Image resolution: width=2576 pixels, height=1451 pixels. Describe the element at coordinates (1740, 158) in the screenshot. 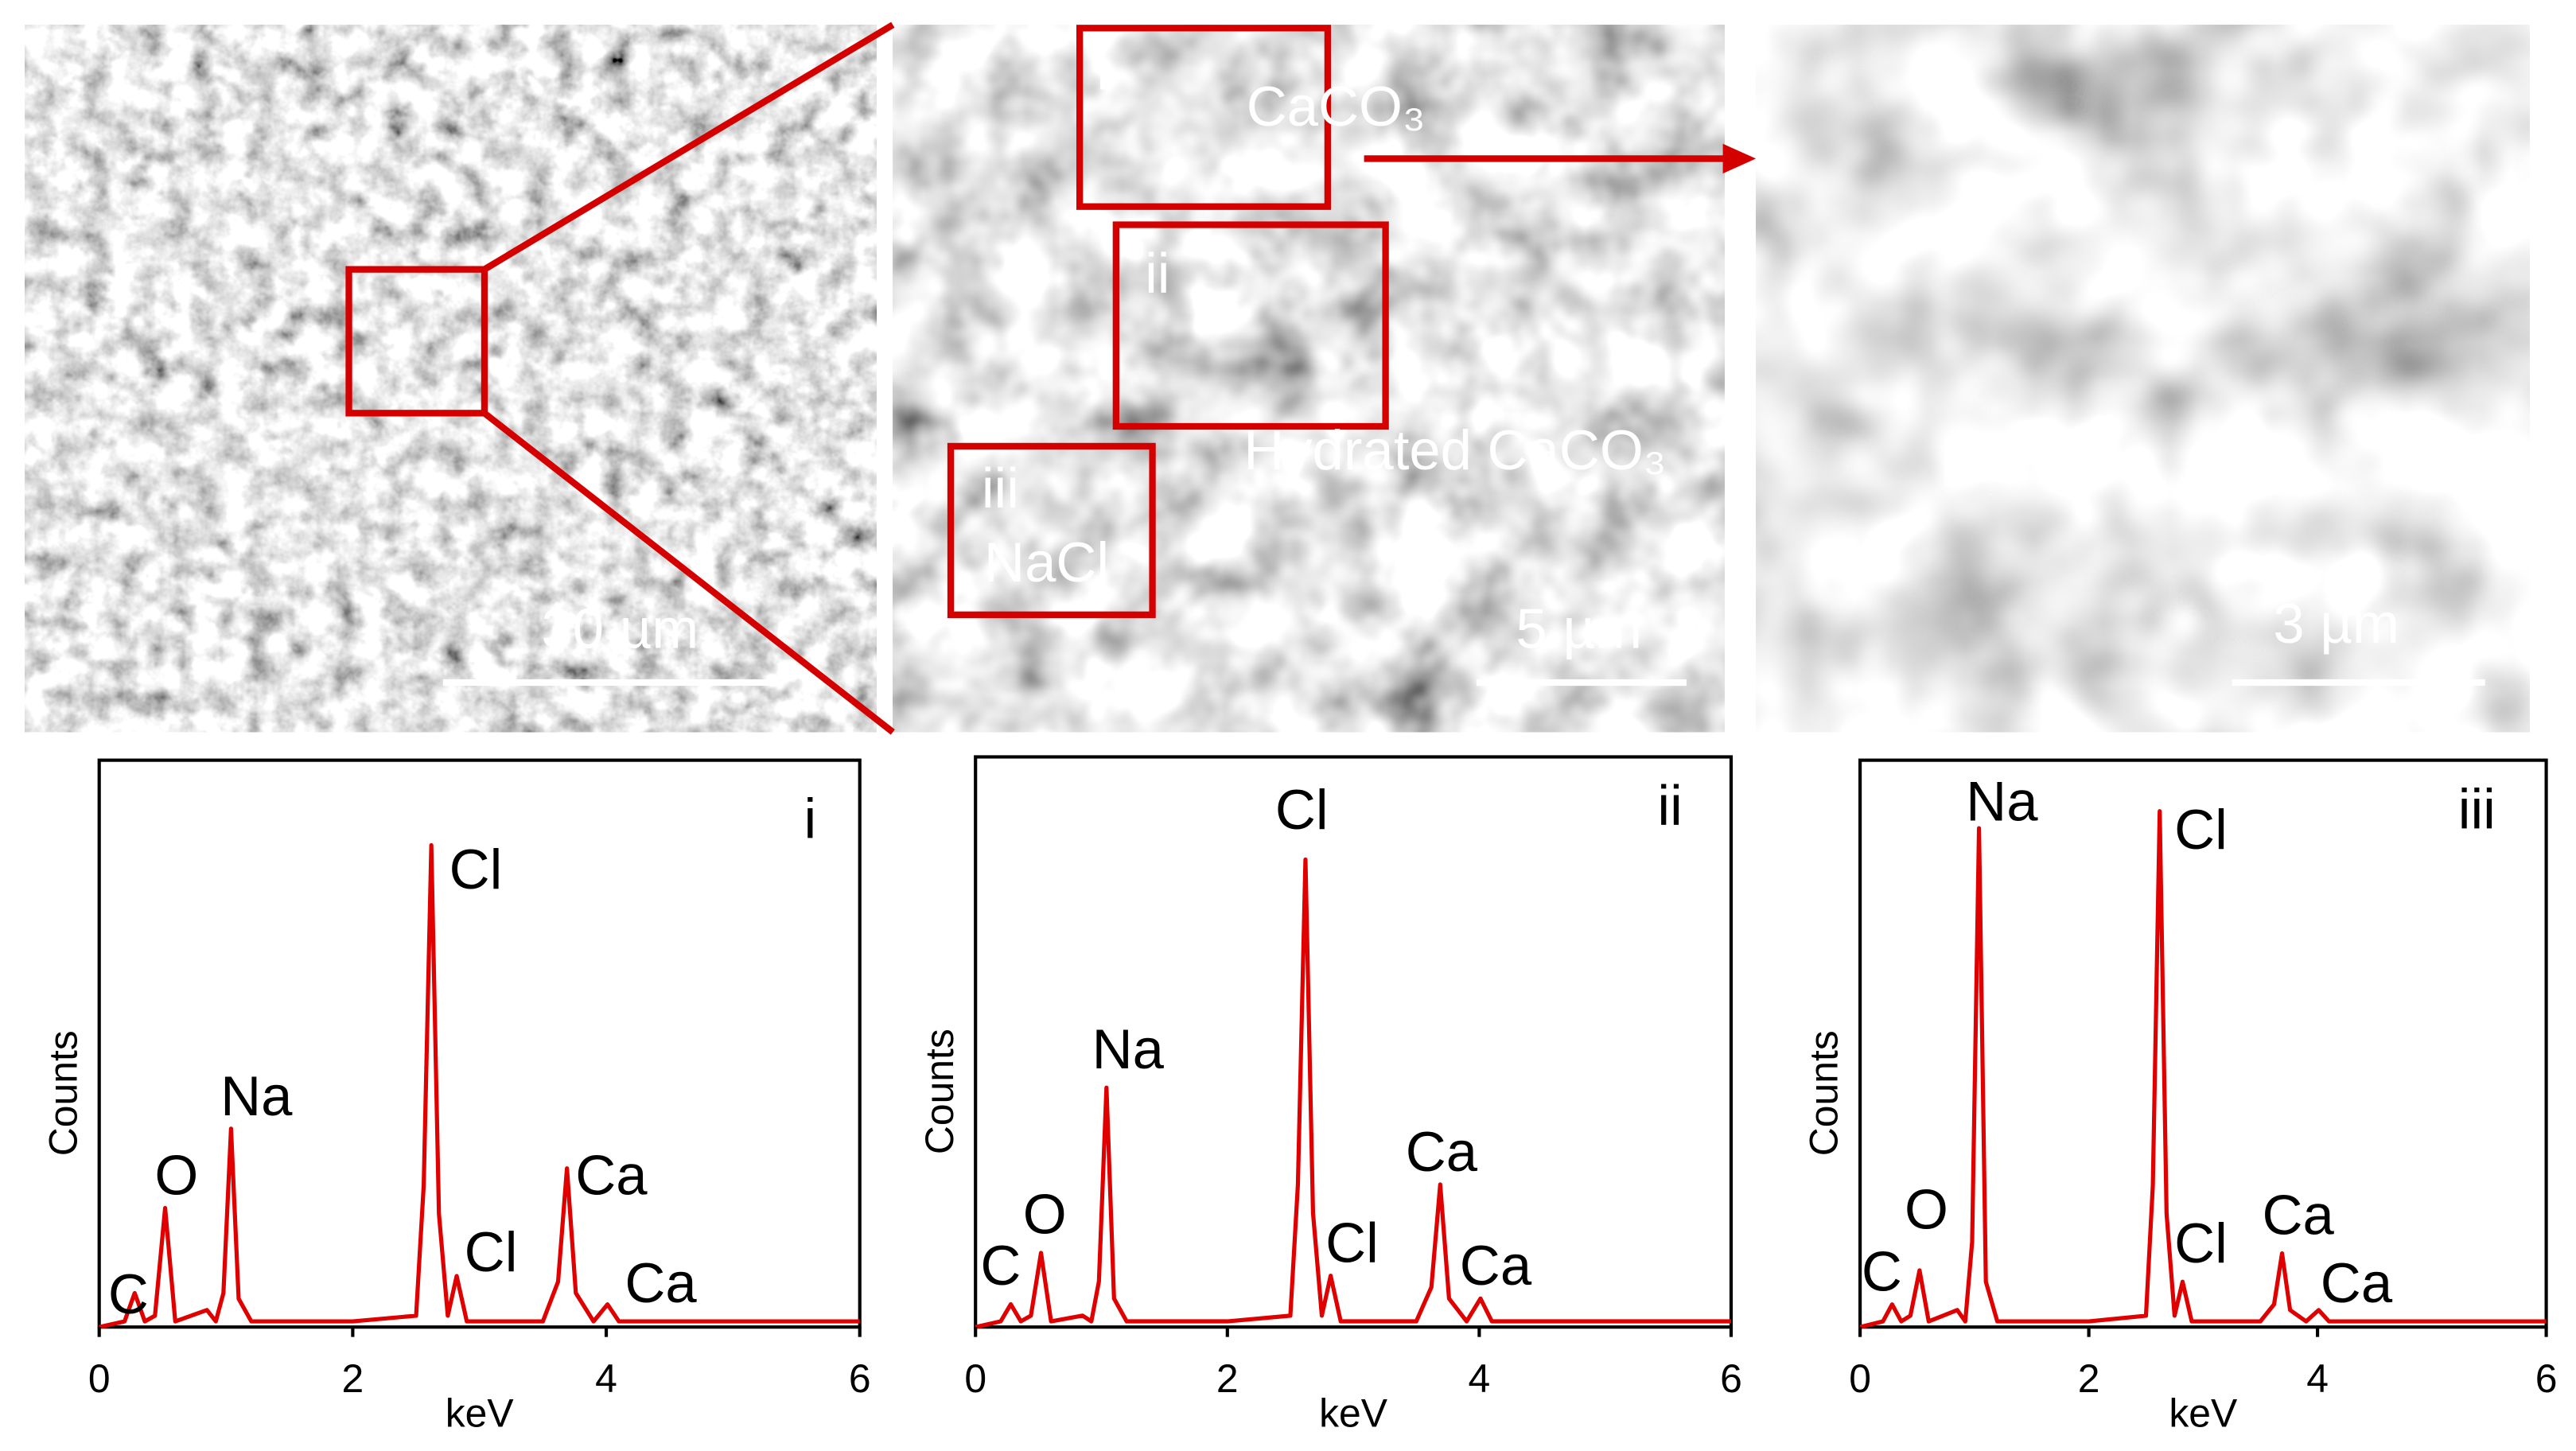

I see `arrow-head` at that location.